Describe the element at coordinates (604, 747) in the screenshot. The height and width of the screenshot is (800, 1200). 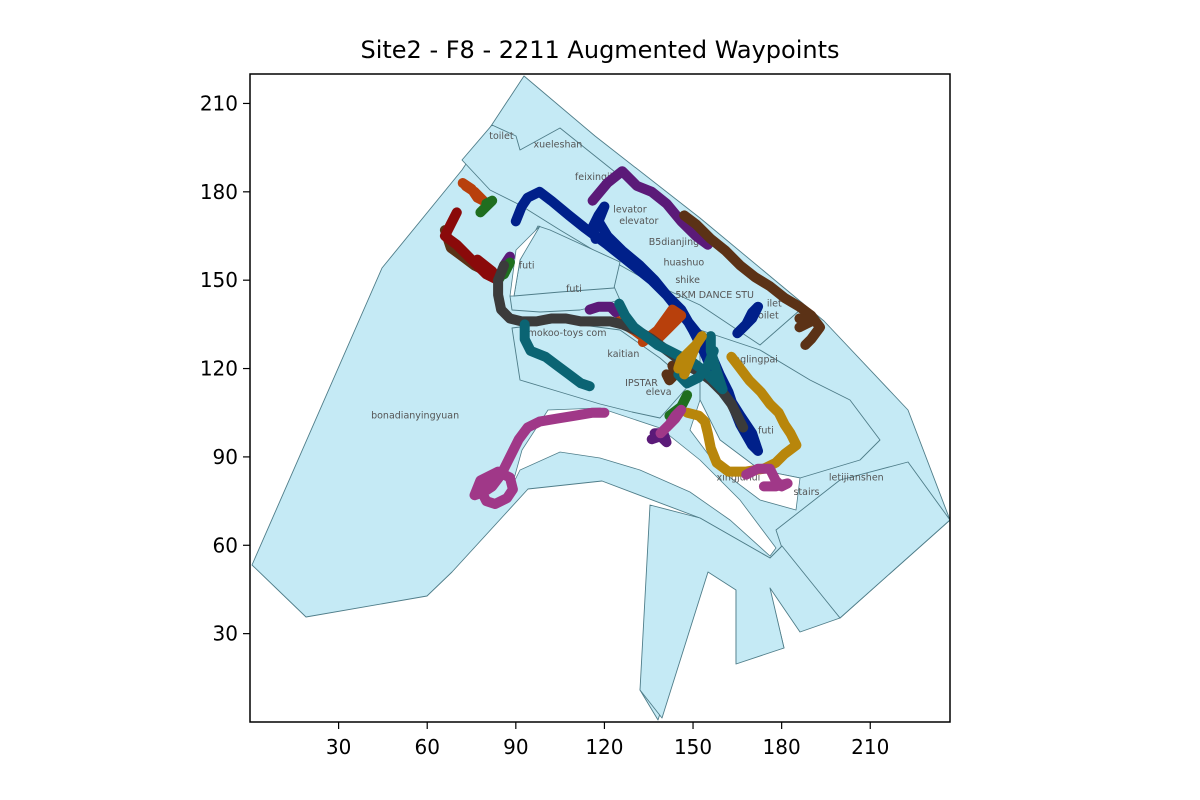
I see `x-tick-label: 120` at that location.